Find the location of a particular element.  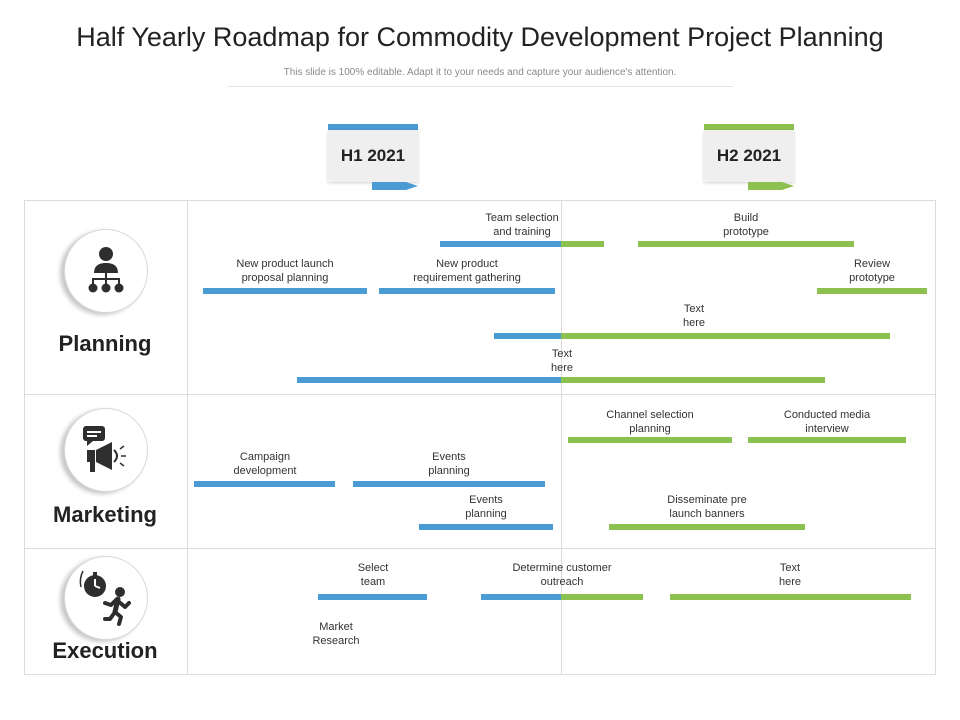

category-column-divider is located at coordinates (187, 437).